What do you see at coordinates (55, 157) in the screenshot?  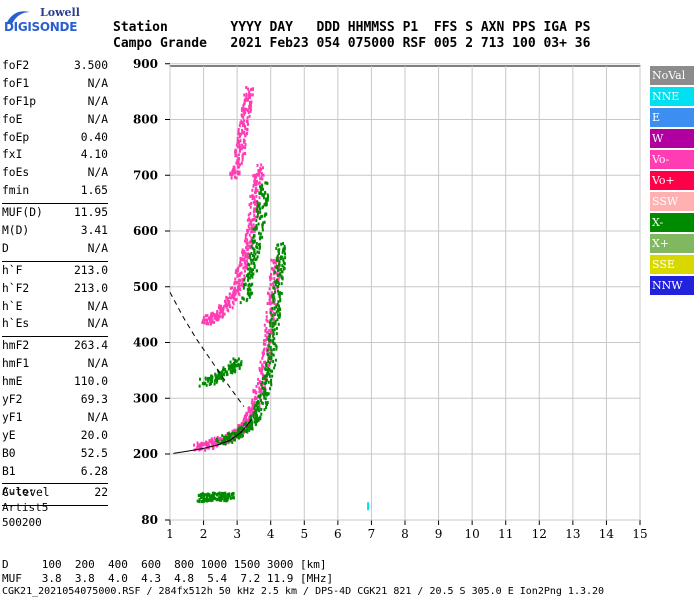 I see `param-row-fxi: fxI 4.10` at bounding box center [55, 157].